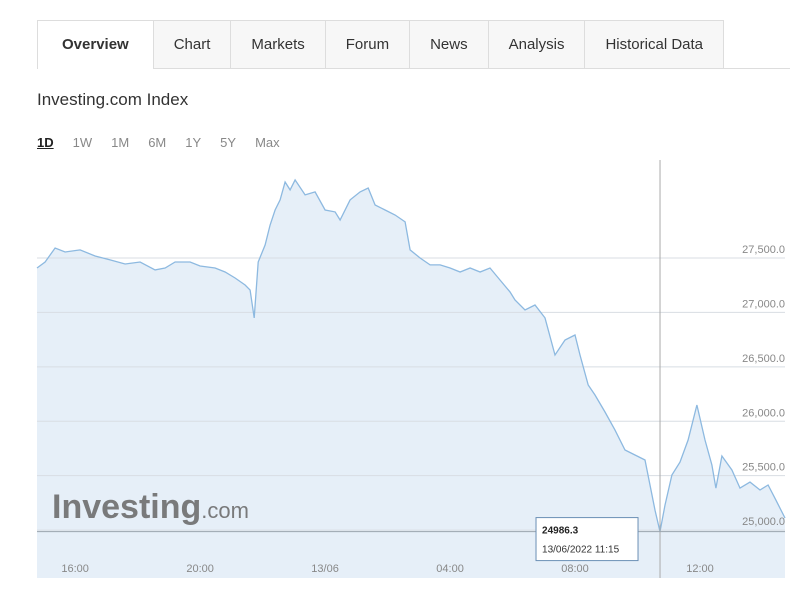  What do you see at coordinates (225, 510) in the screenshot?
I see `watermark-suffix: .com` at bounding box center [225, 510].